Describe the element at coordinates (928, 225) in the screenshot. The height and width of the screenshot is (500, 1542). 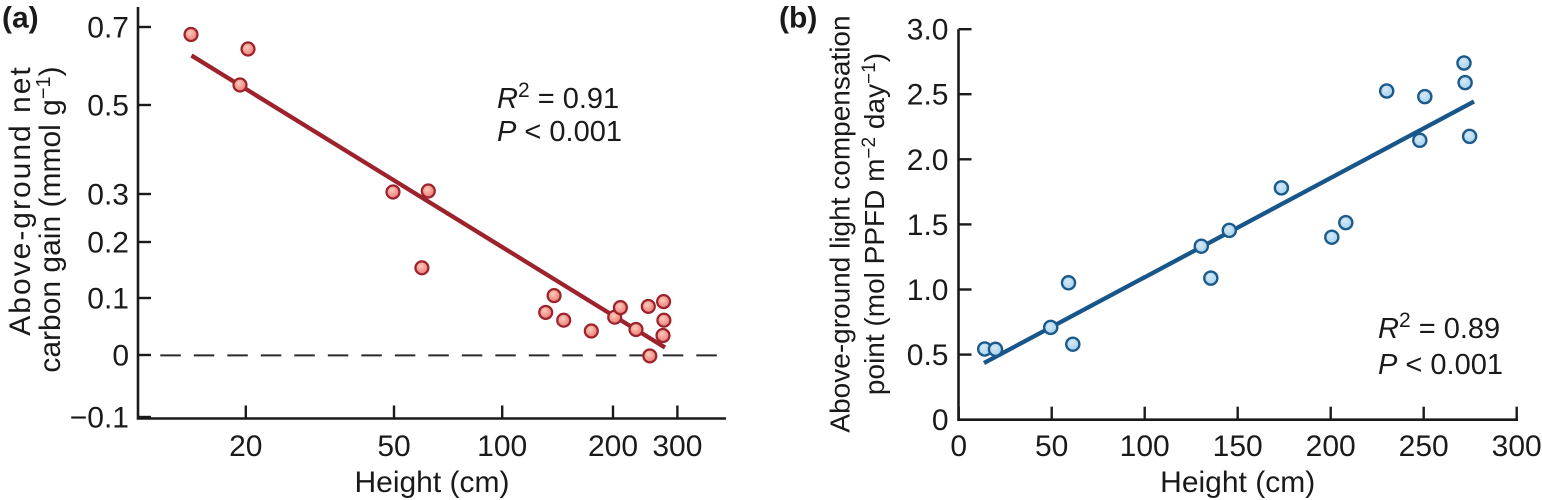
I see `svg-text: 1.5` at that location.